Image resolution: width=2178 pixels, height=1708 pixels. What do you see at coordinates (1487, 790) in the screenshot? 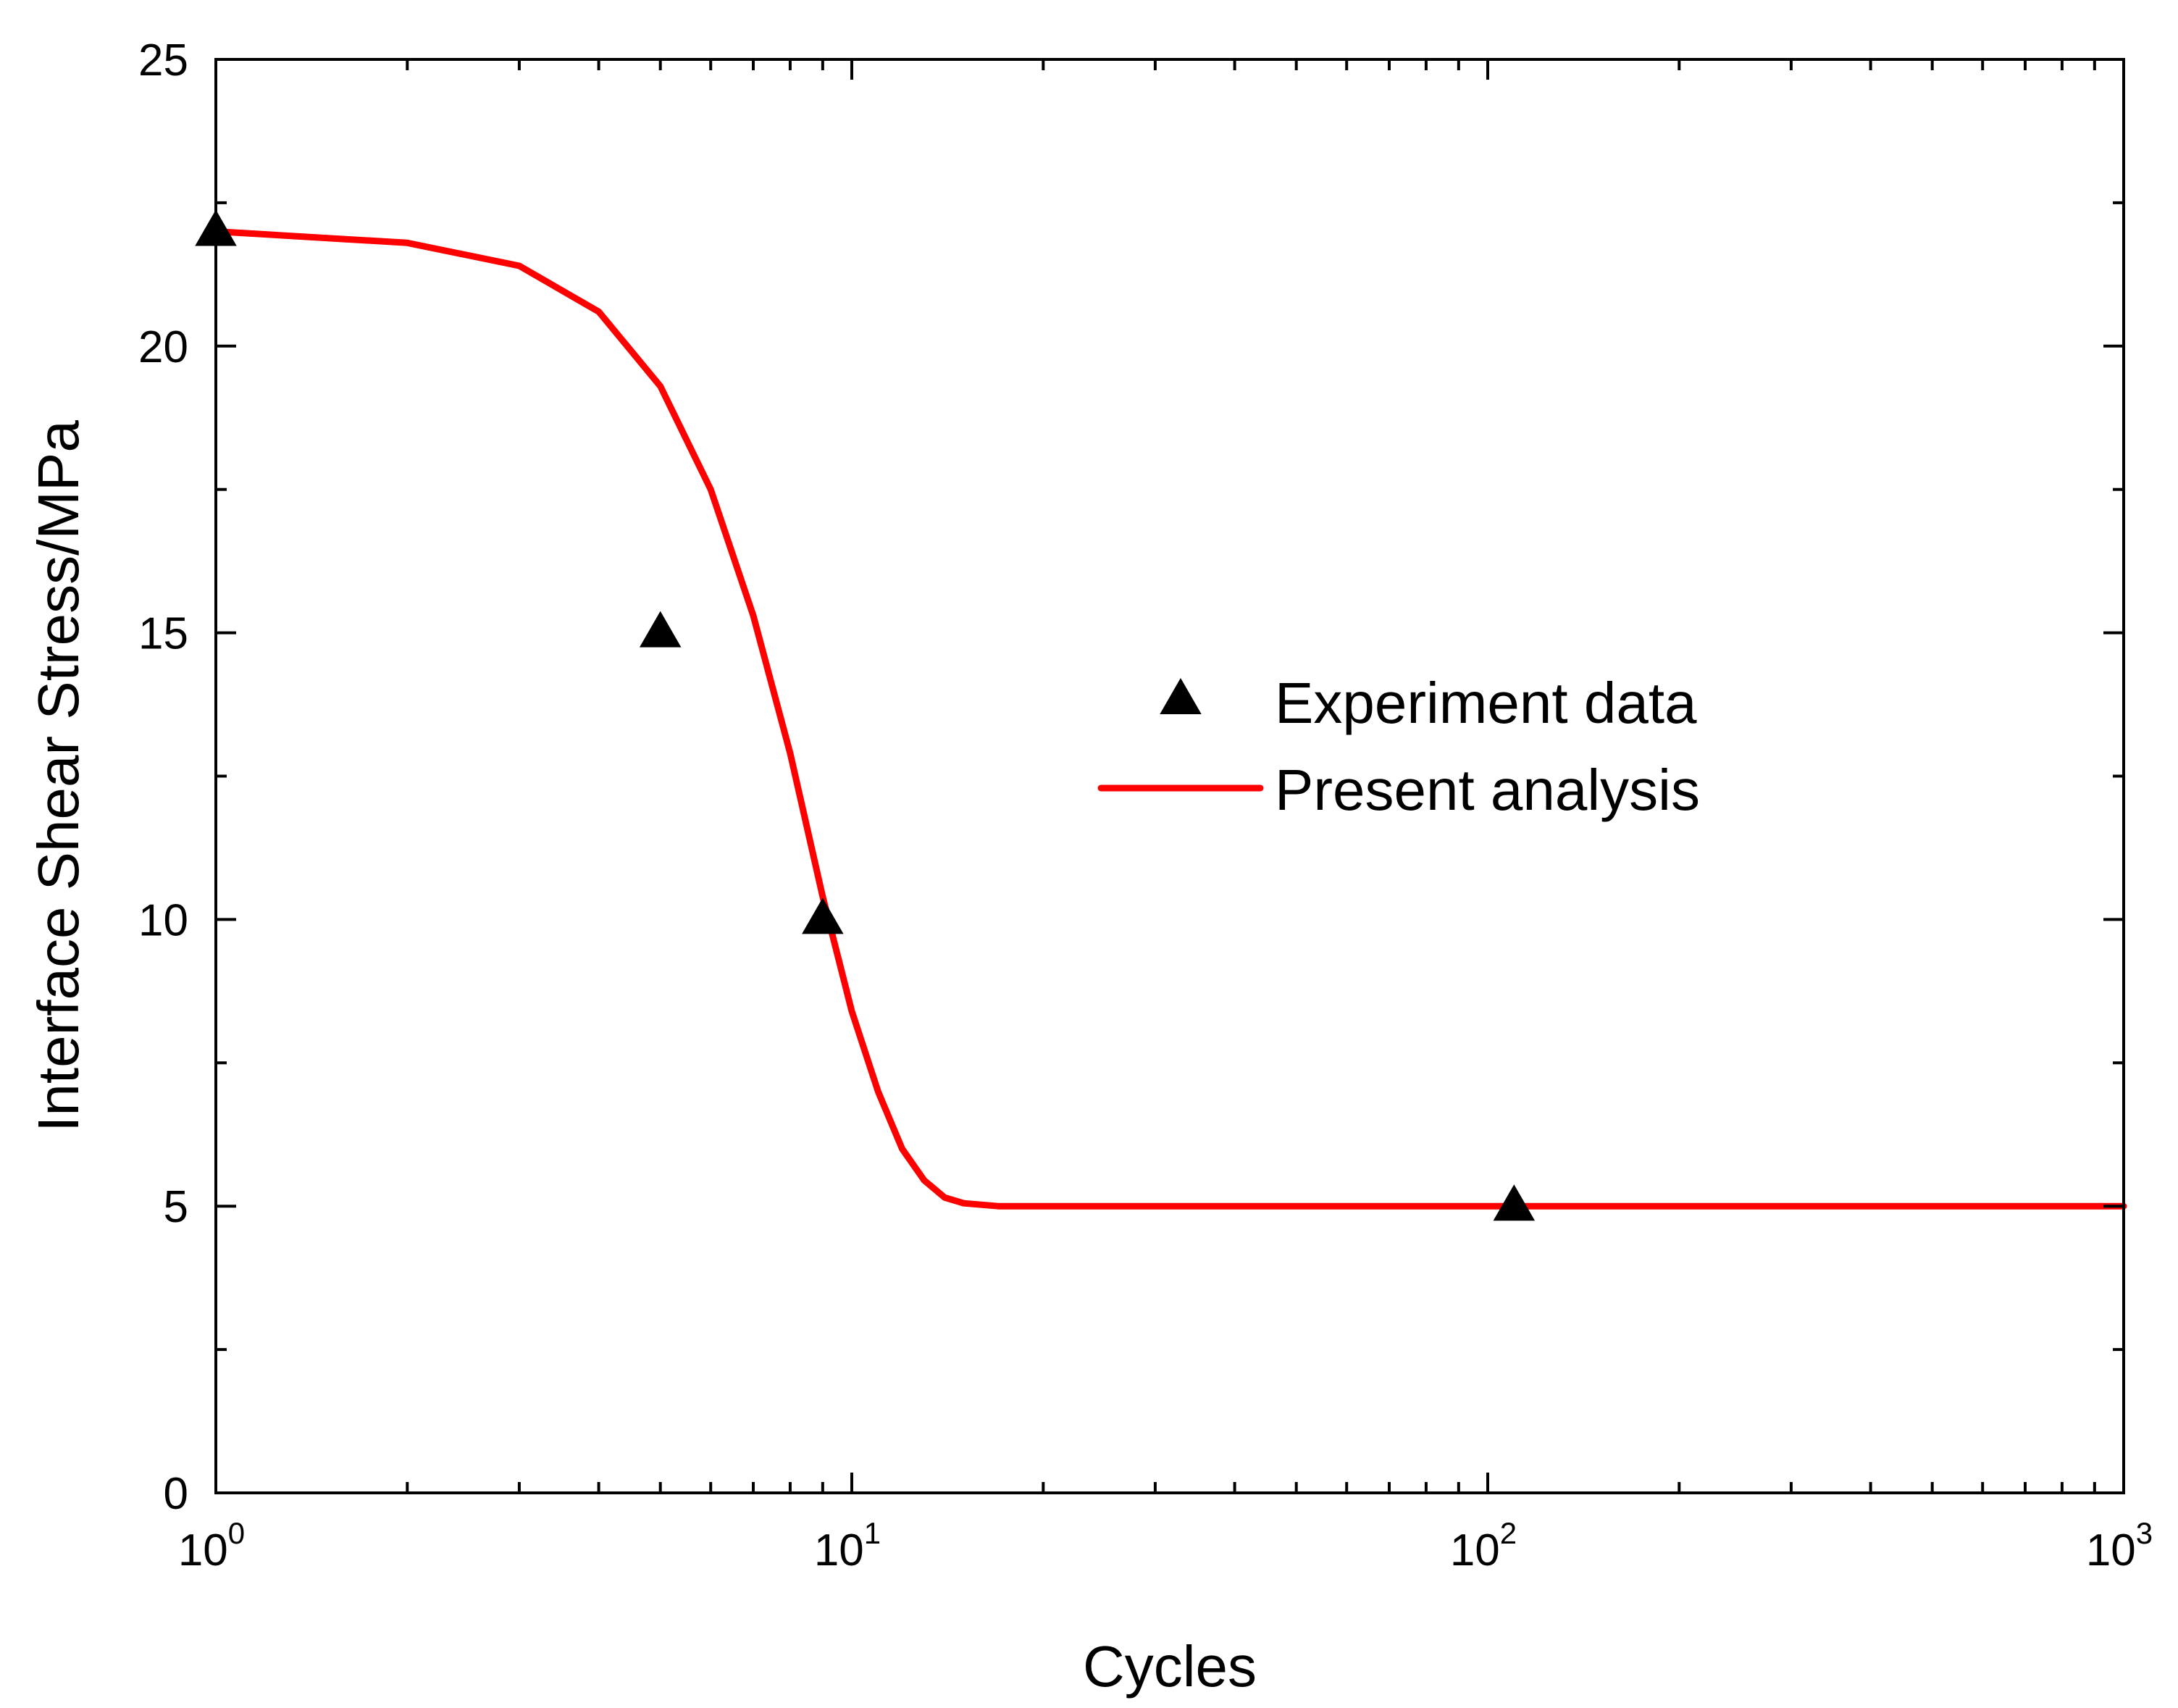
I see `legend-label: Present analysis` at bounding box center [1487, 790].